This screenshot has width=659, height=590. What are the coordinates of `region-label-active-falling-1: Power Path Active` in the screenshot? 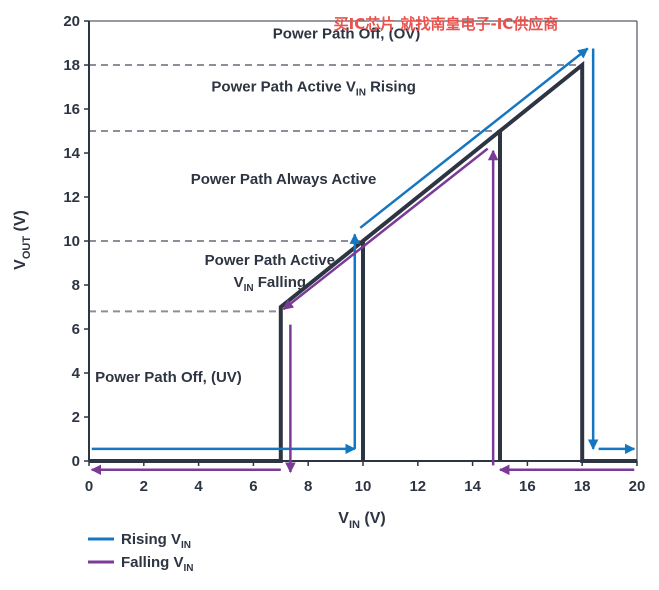 It's located at (270, 260).